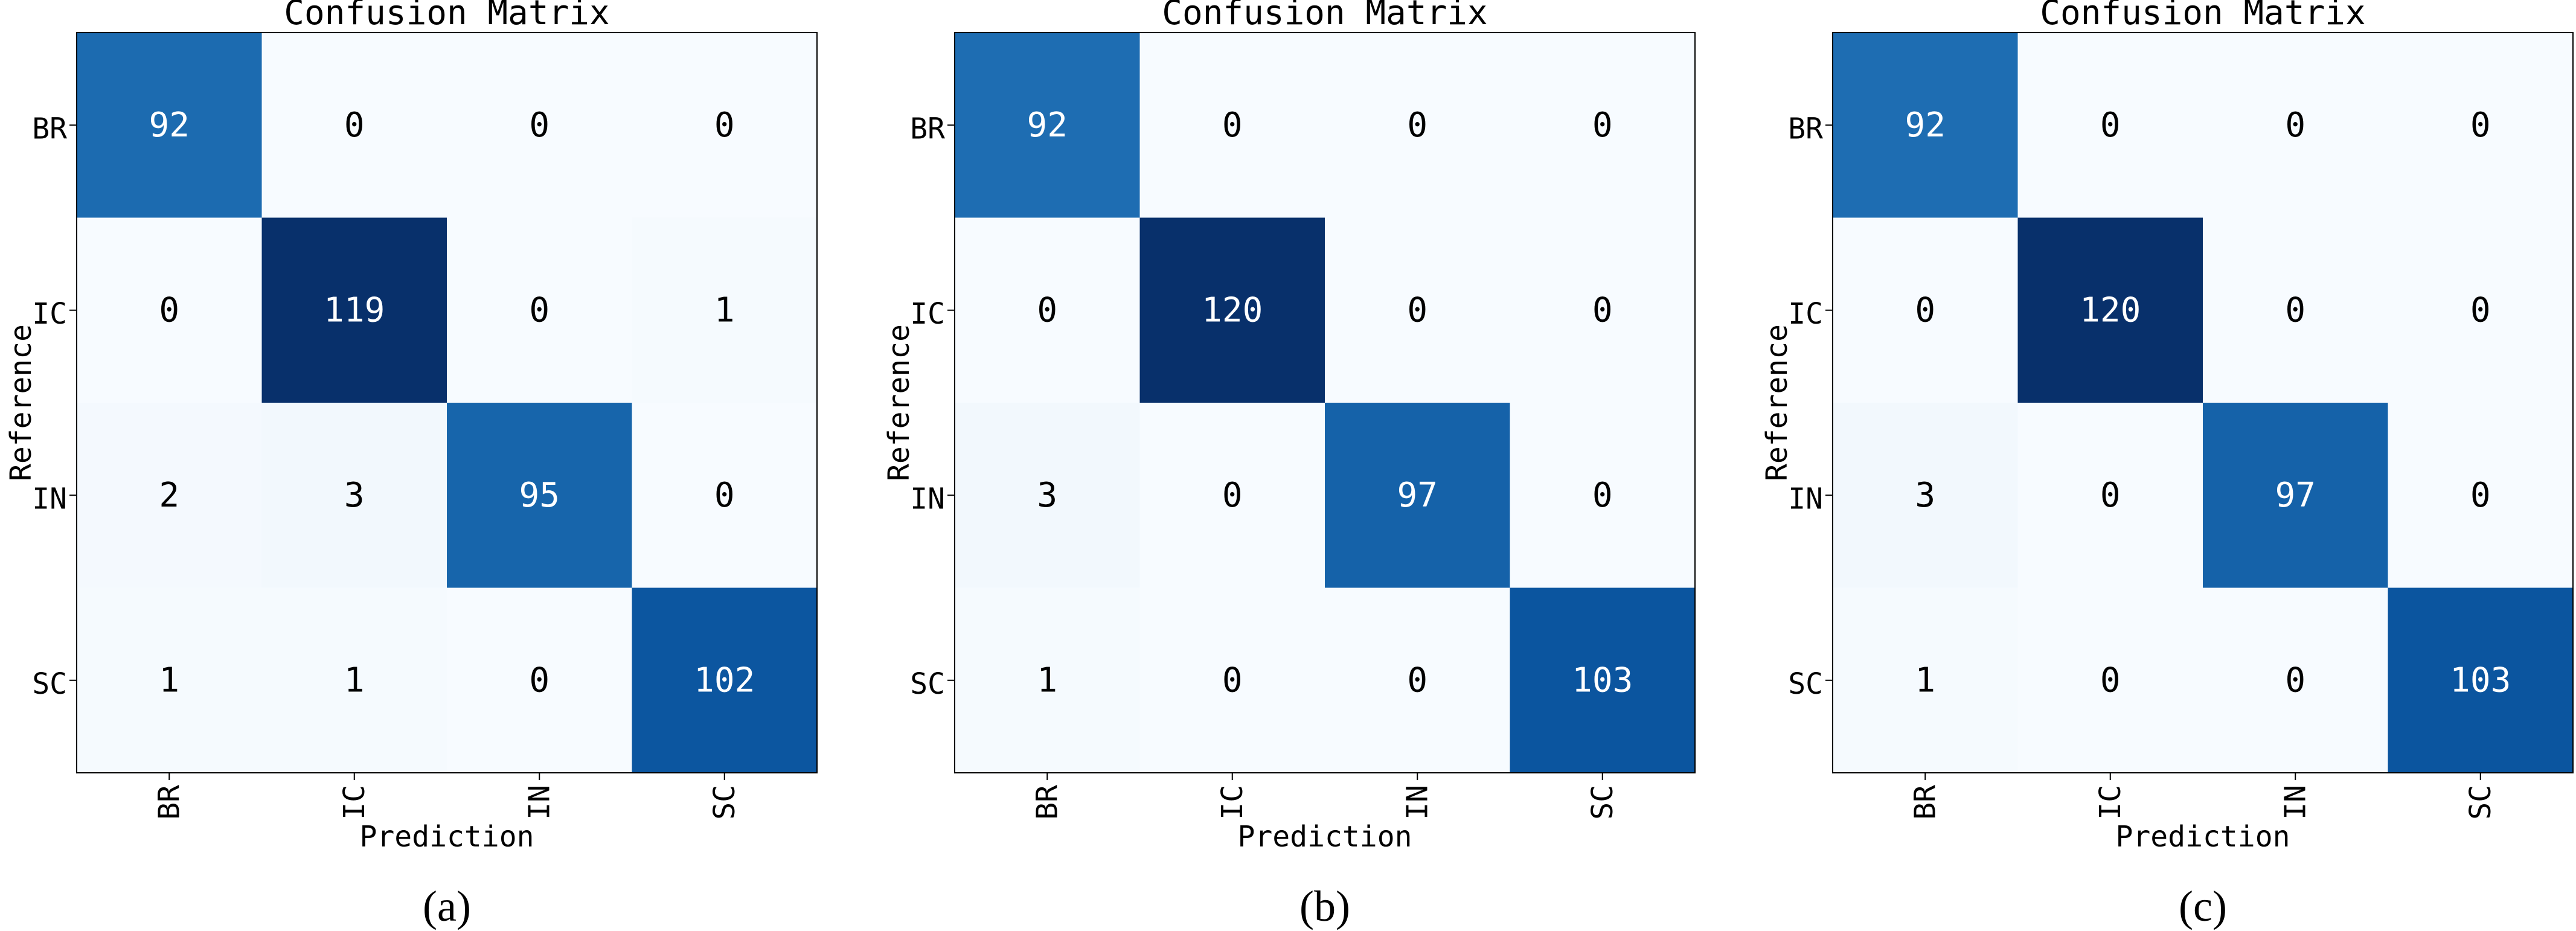  Describe the element at coordinates (1417, 802) in the screenshot. I see `x-tick-label: IN` at that location.